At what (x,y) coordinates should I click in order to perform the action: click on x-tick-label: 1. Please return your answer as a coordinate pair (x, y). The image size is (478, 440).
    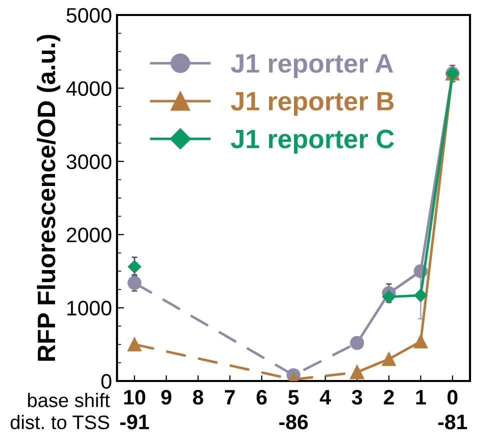
    Looking at the image, I should click on (421, 397).